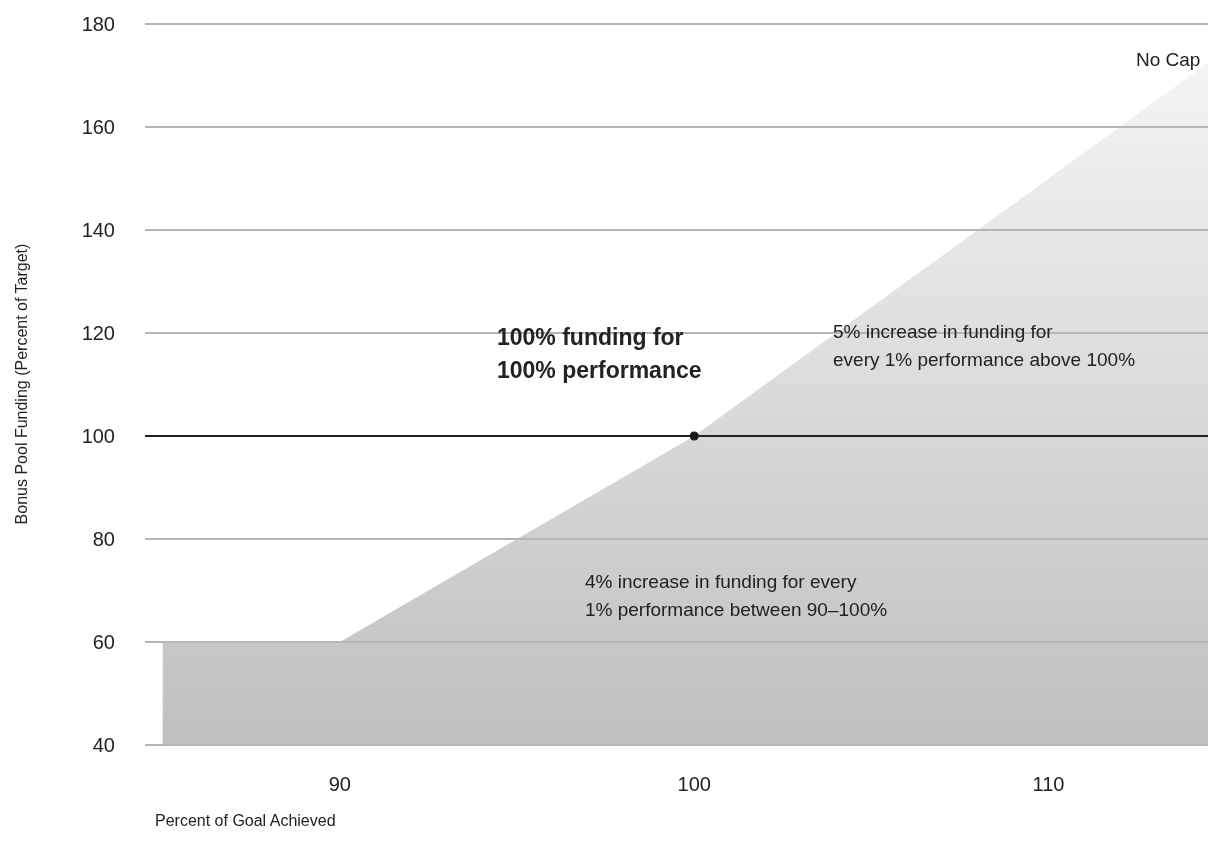 The image size is (1216, 842). What do you see at coordinates (1048, 784) in the screenshot?
I see `x-tick-label: 110` at bounding box center [1048, 784].